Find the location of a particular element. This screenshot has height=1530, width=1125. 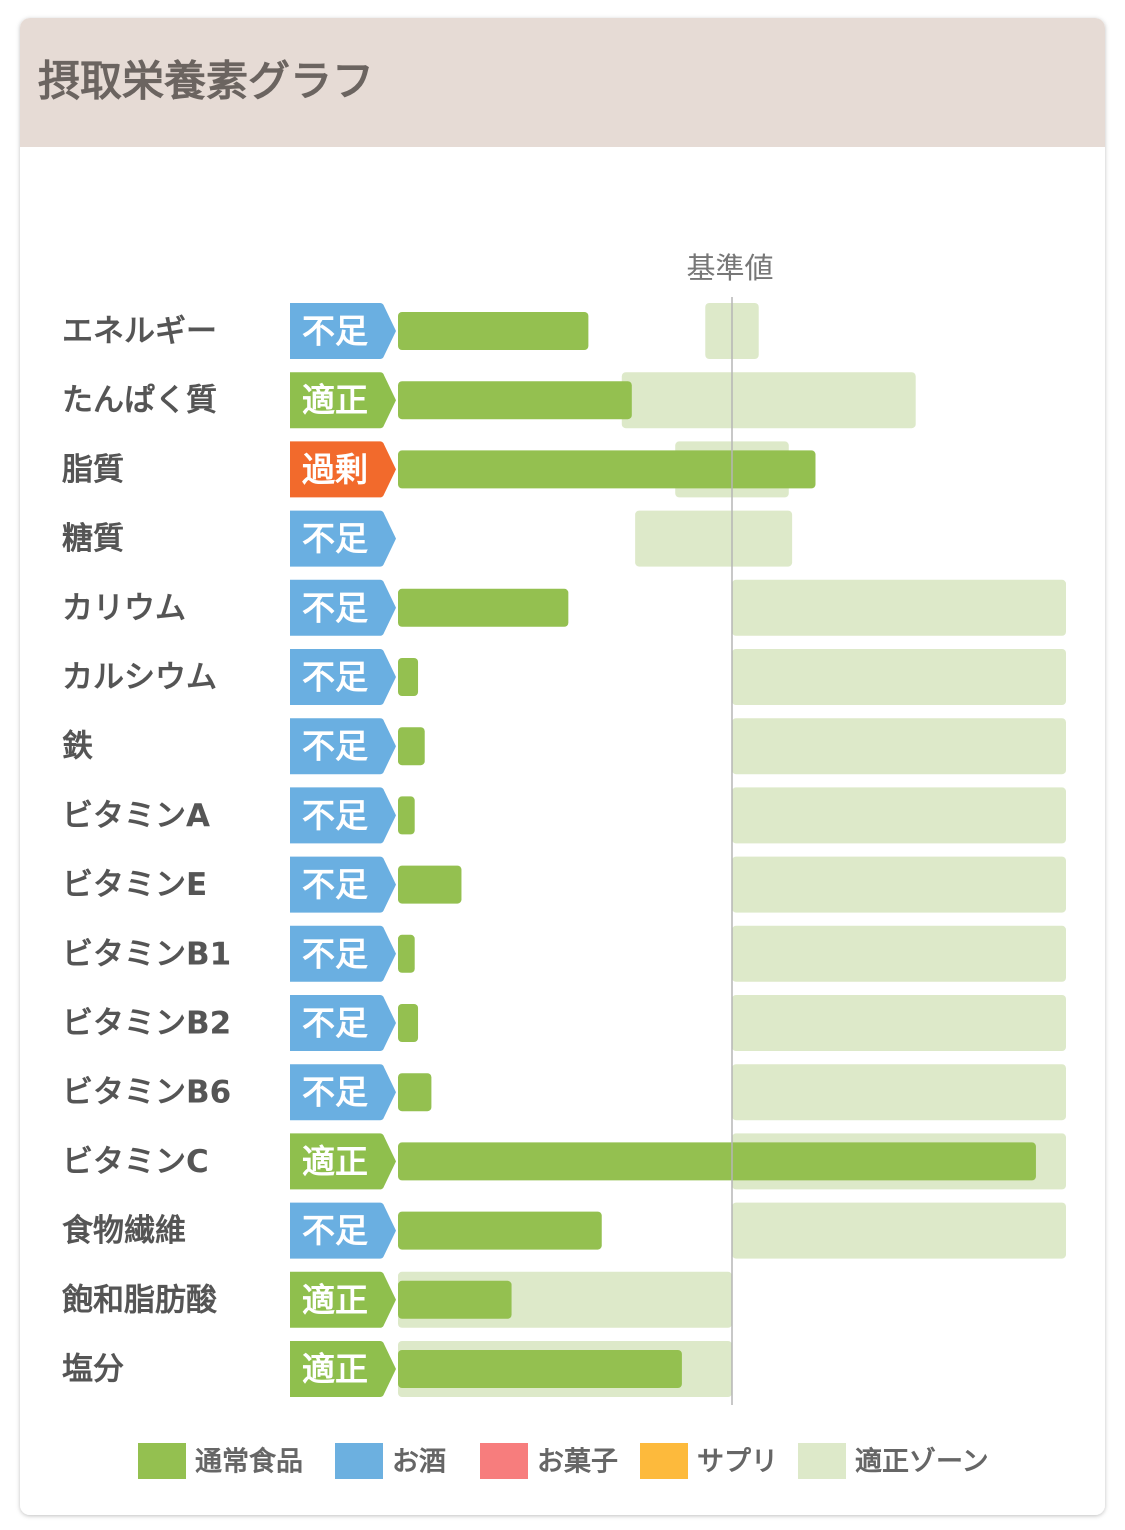

category-label: ビタミンC is located at coordinates (135, 1162).